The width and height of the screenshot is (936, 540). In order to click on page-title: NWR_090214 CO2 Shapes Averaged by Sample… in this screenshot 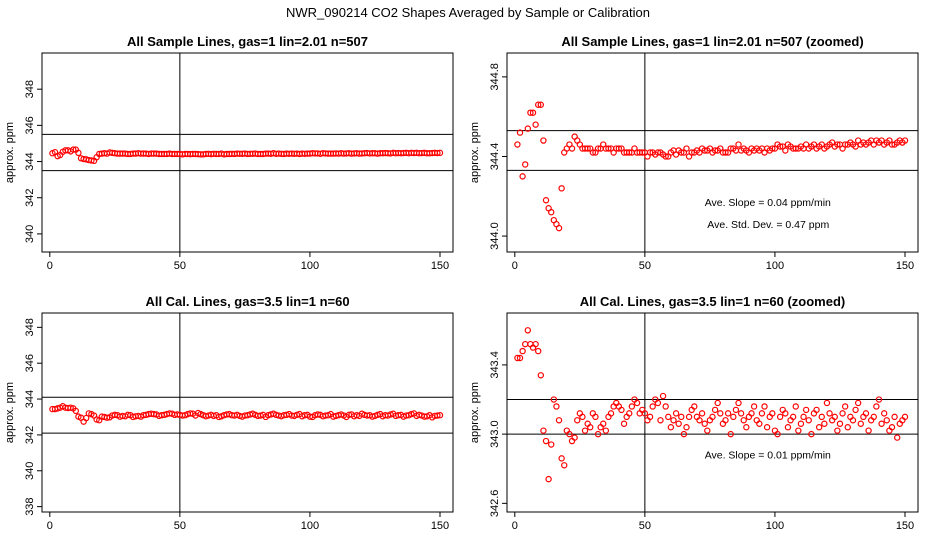, I will do `click(468, 12)`.